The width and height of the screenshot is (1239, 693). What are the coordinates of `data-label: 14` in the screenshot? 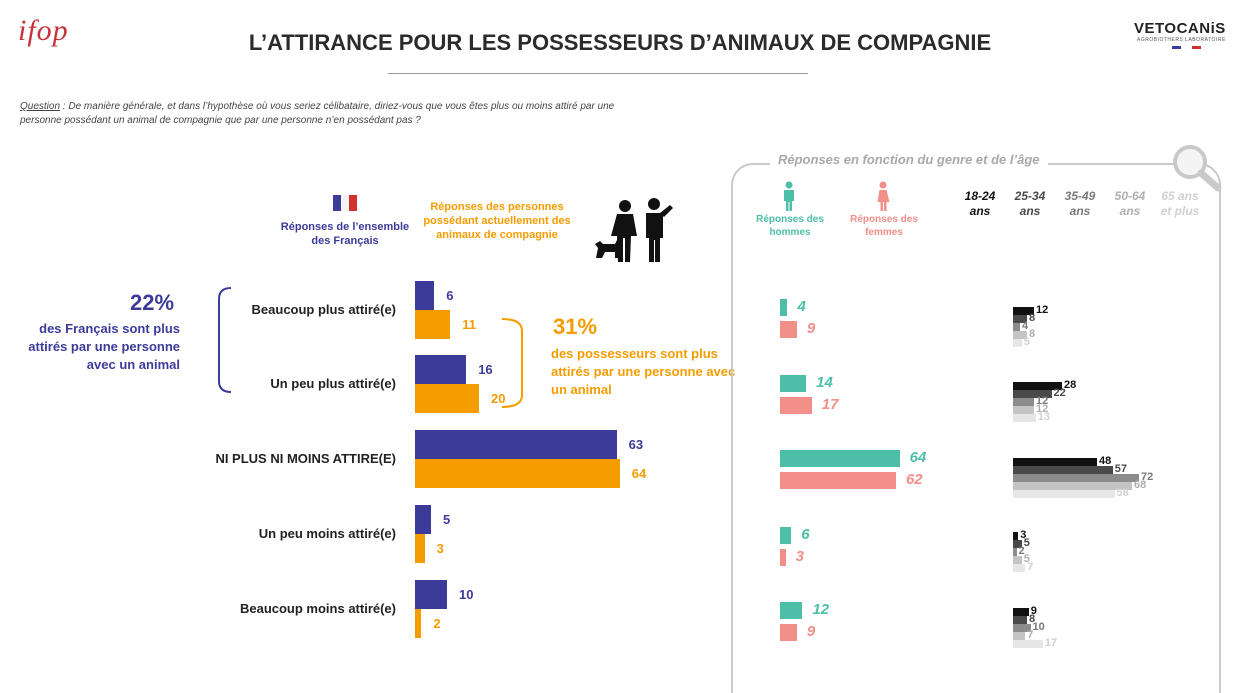 It's located at (824, 382).